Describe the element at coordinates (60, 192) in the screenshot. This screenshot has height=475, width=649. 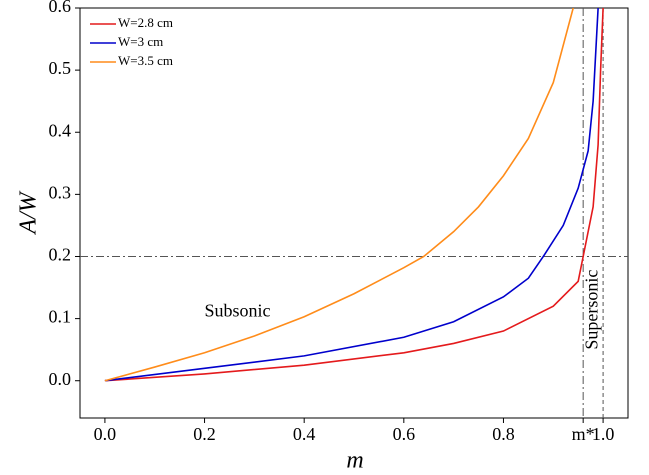
I see `y-tick-label: 0.3` at that location.